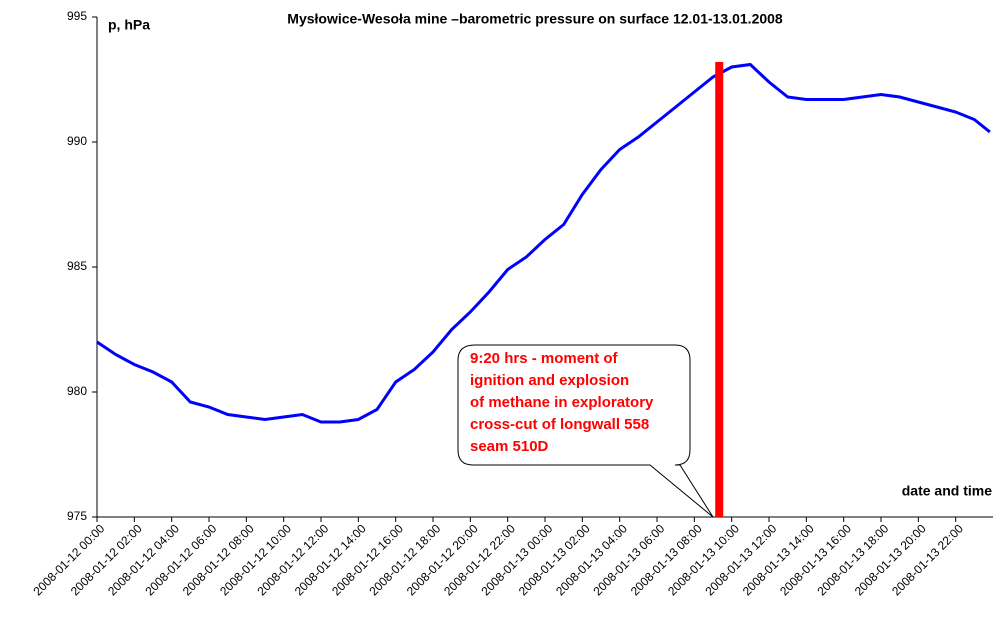 The width and height of the screenshot is (998, 620). Describe the element at coordinates (77, 391) in the screenshot. I see `y-tick-label: 980` at that location.